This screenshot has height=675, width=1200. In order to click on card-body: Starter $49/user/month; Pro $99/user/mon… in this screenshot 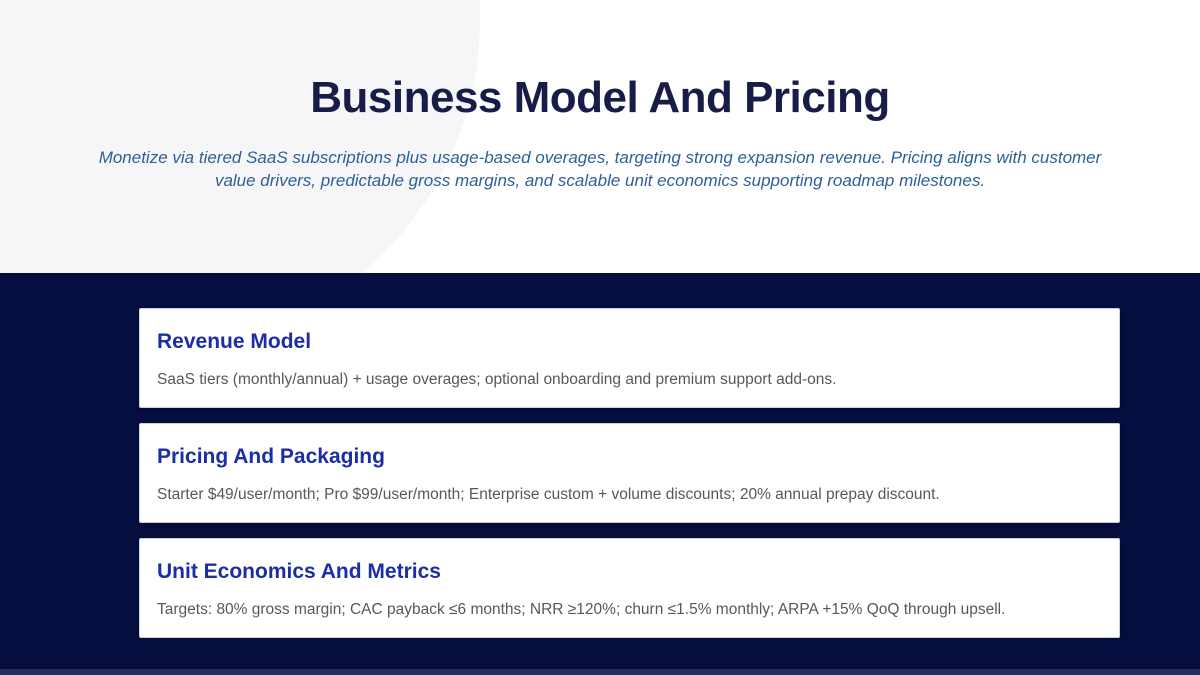, I will do `click(548, 494)`.